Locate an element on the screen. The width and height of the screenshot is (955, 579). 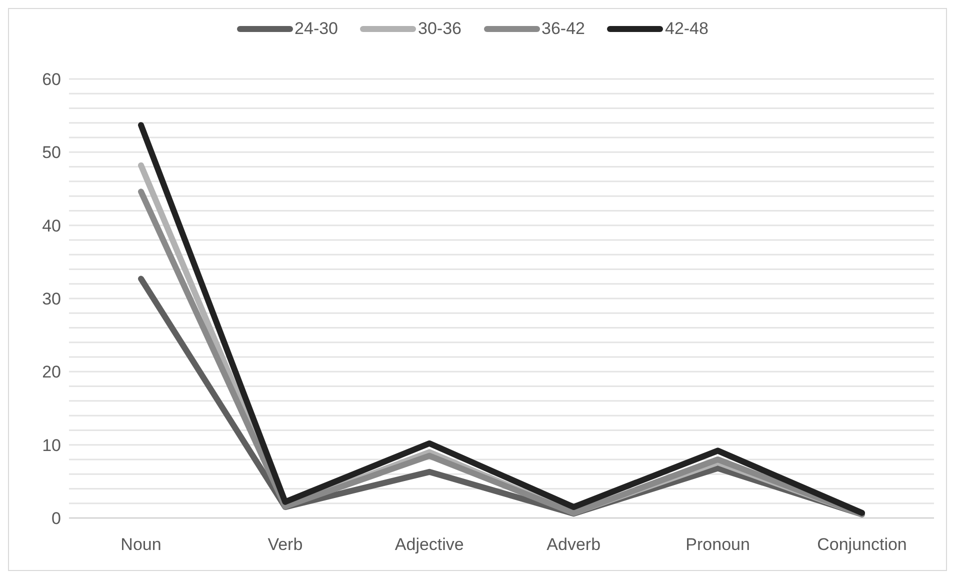
x-tick-label: Adverb is located at coordinates (573, 544).